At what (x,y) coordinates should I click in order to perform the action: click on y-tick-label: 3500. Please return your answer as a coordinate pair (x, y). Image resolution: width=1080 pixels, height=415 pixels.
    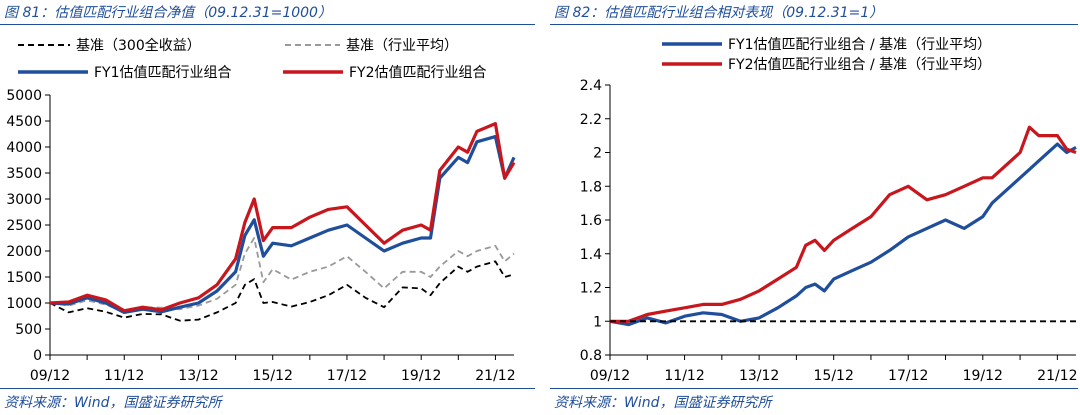
    Looking at the image, I should click on (24, 174).